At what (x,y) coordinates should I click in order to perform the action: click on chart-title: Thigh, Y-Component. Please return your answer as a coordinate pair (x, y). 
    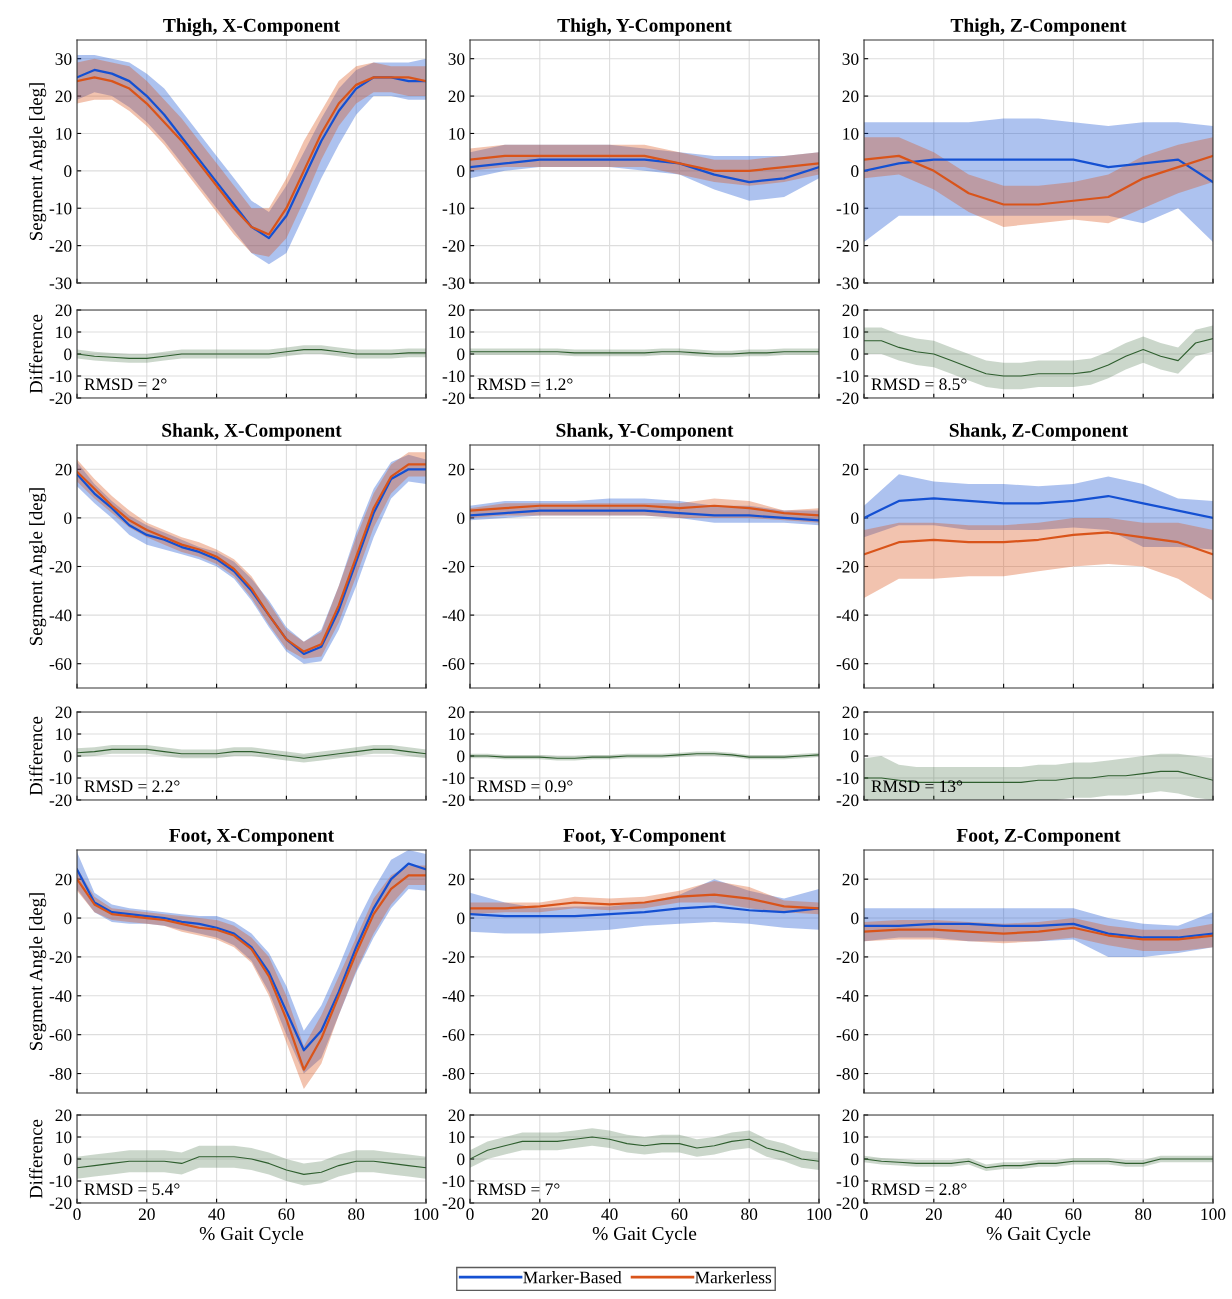
    Looking at the image, I should click on (644, 27).